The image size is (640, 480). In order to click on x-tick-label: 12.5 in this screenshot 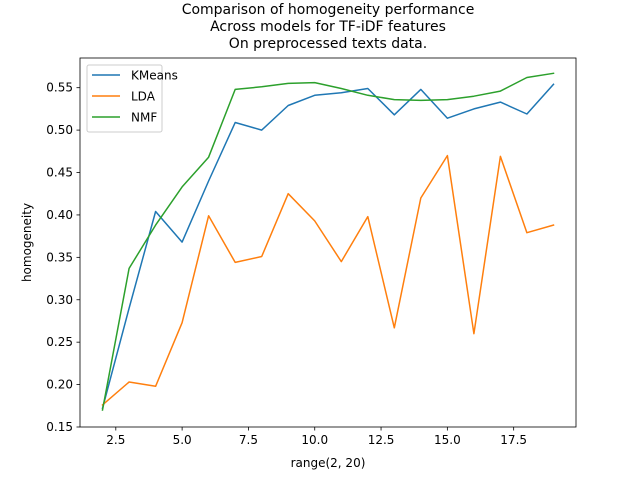, I will do `click(381, 440)`.